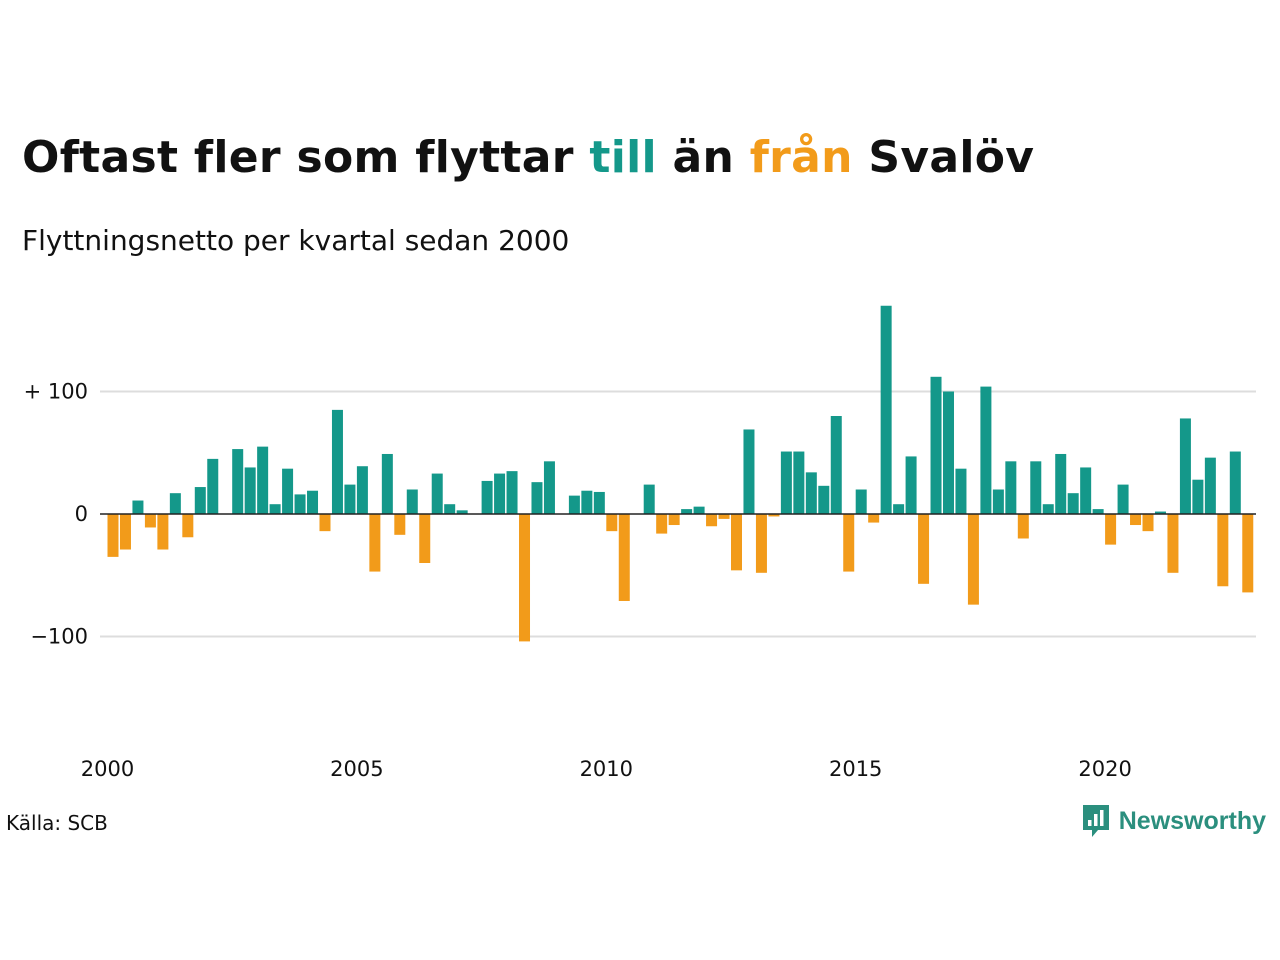 The image size is (1280, 960). Describe the element at coordinates (306, 157) in the screenshot. I see `title-part-1: Oftast fler som flyttar` at that location.